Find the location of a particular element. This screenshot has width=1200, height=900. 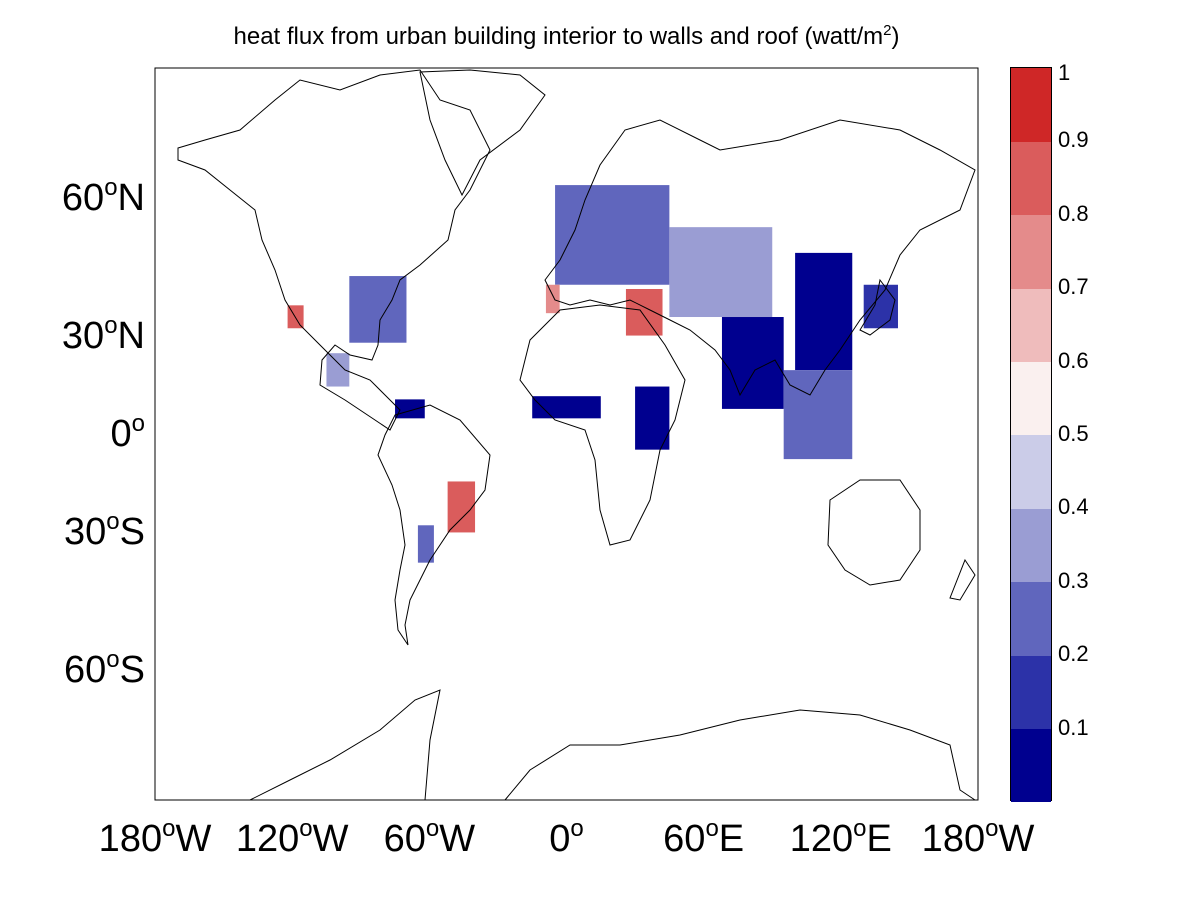

field-region-southeast-asia is located at coordinates (818, 415).